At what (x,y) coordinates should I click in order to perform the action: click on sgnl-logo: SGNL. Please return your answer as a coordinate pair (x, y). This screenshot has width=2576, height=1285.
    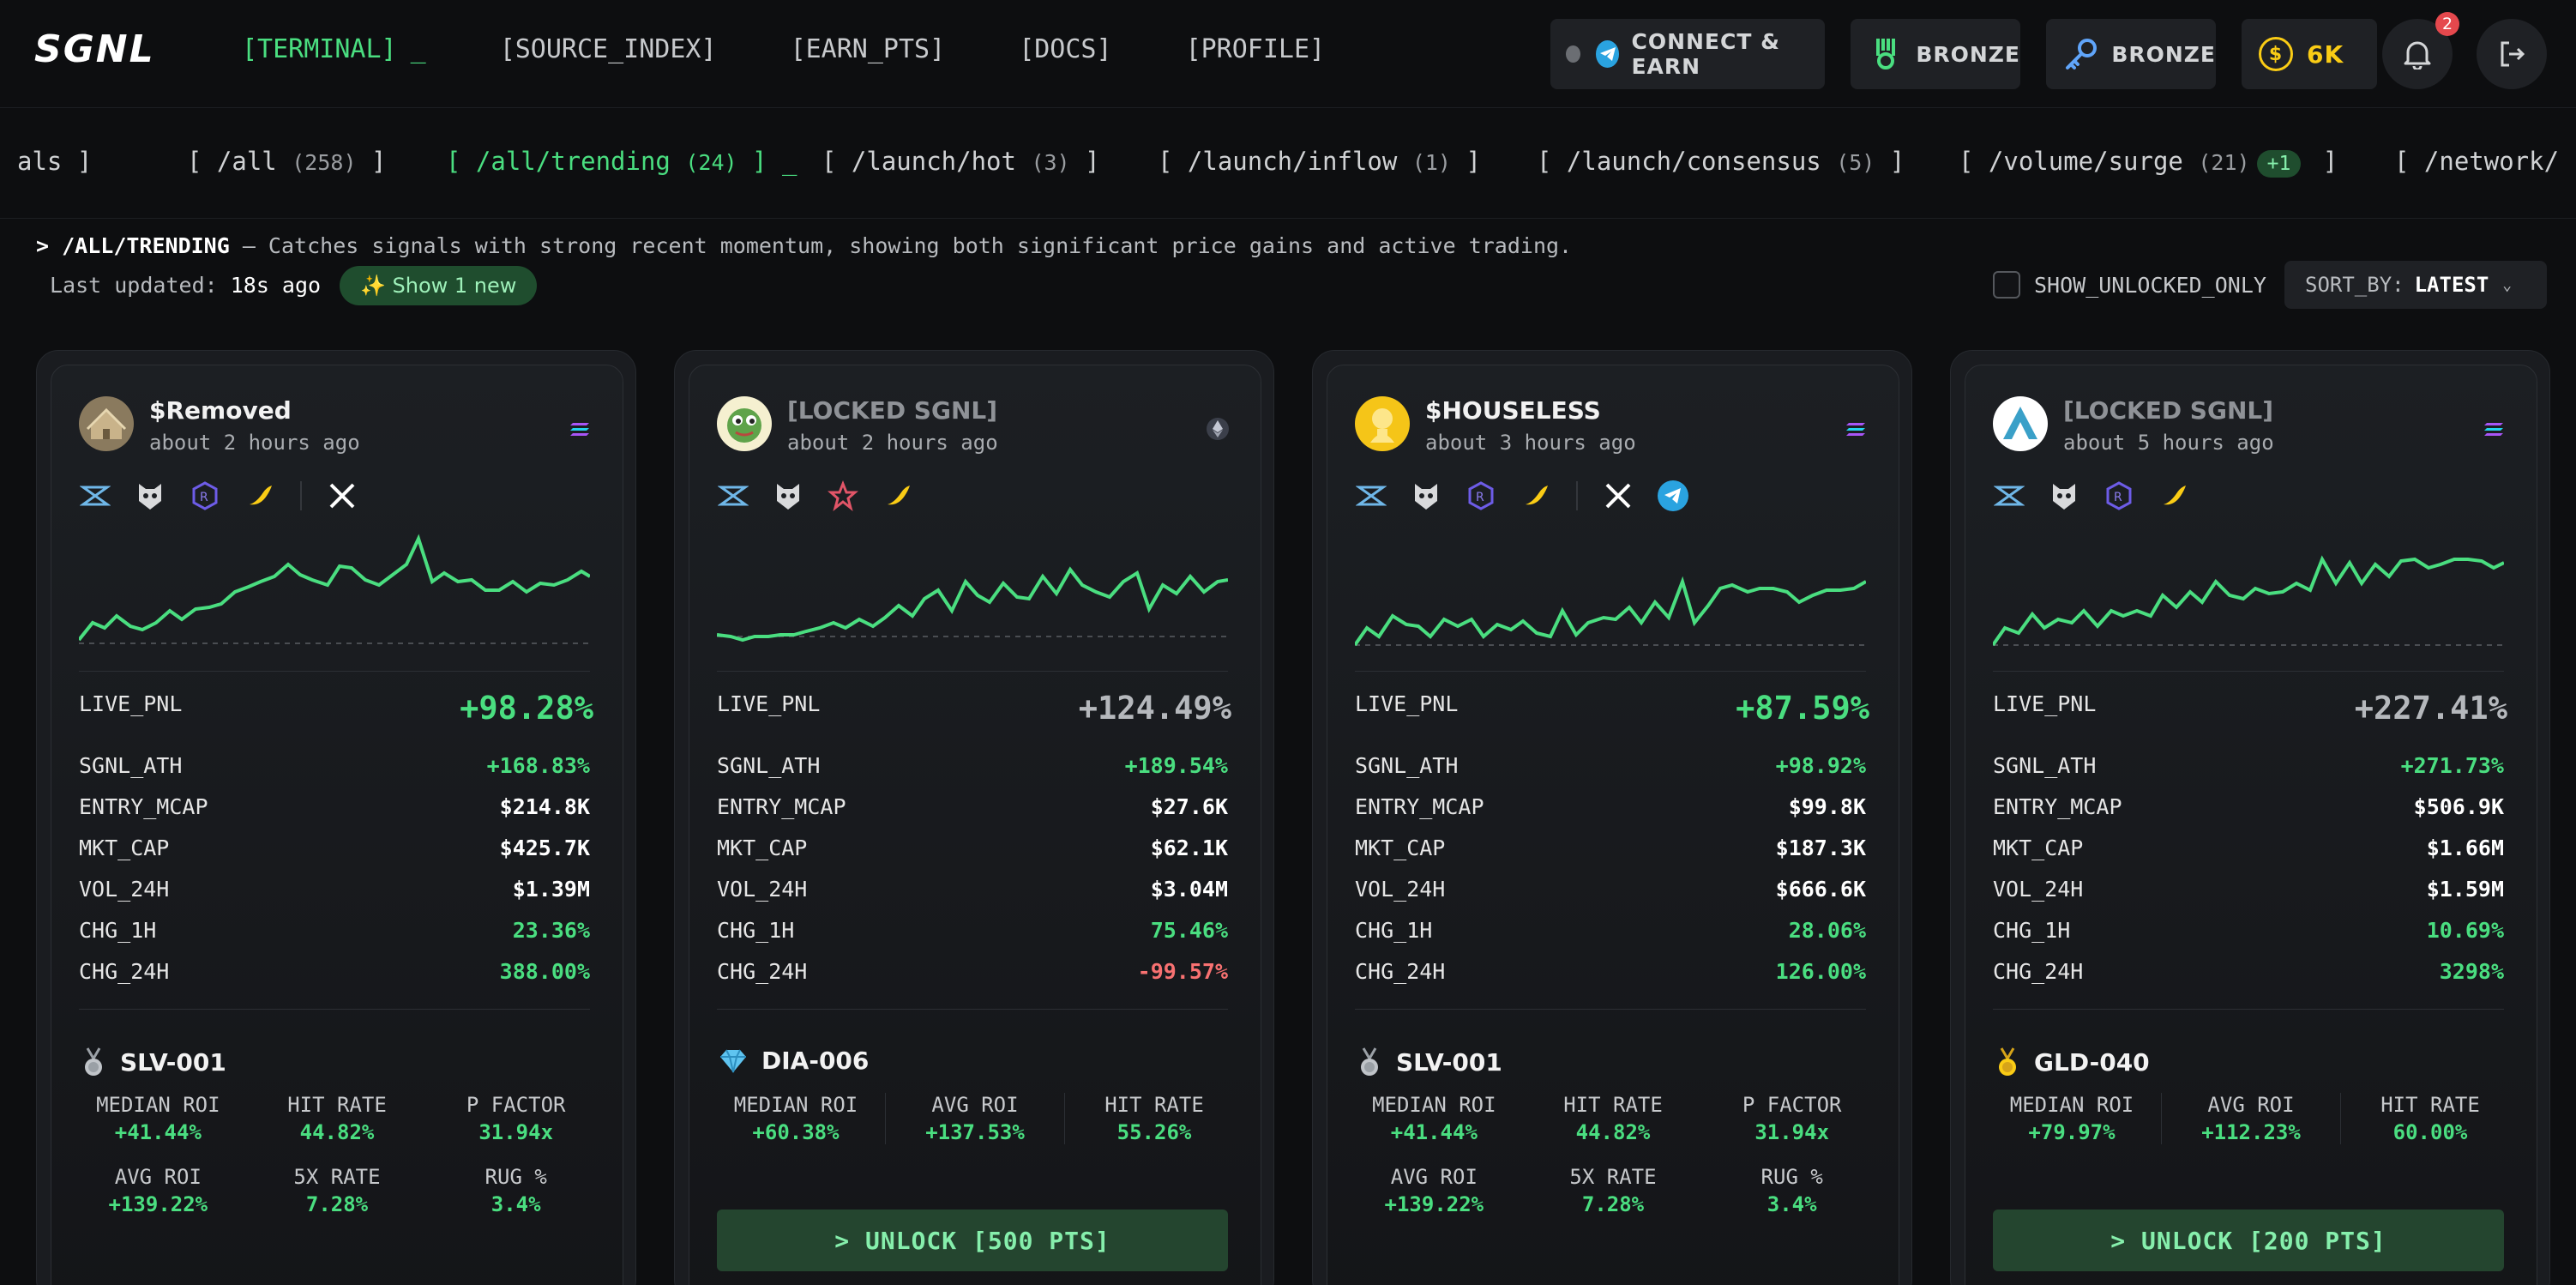
    Looking at the image, I should click on (94, 49).